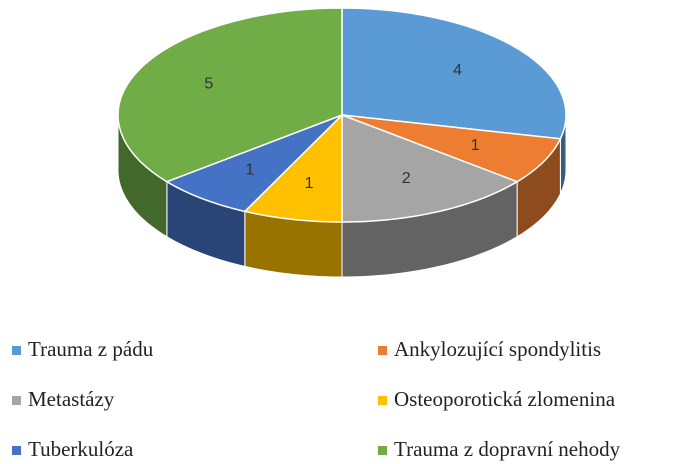 The width and height of the screenshot is (686, 464). What do you see at coordinates (497, 349) in the screenshot?
I see `legend-label: Ankylozující spondylitis` at bounding box center [497, 349].